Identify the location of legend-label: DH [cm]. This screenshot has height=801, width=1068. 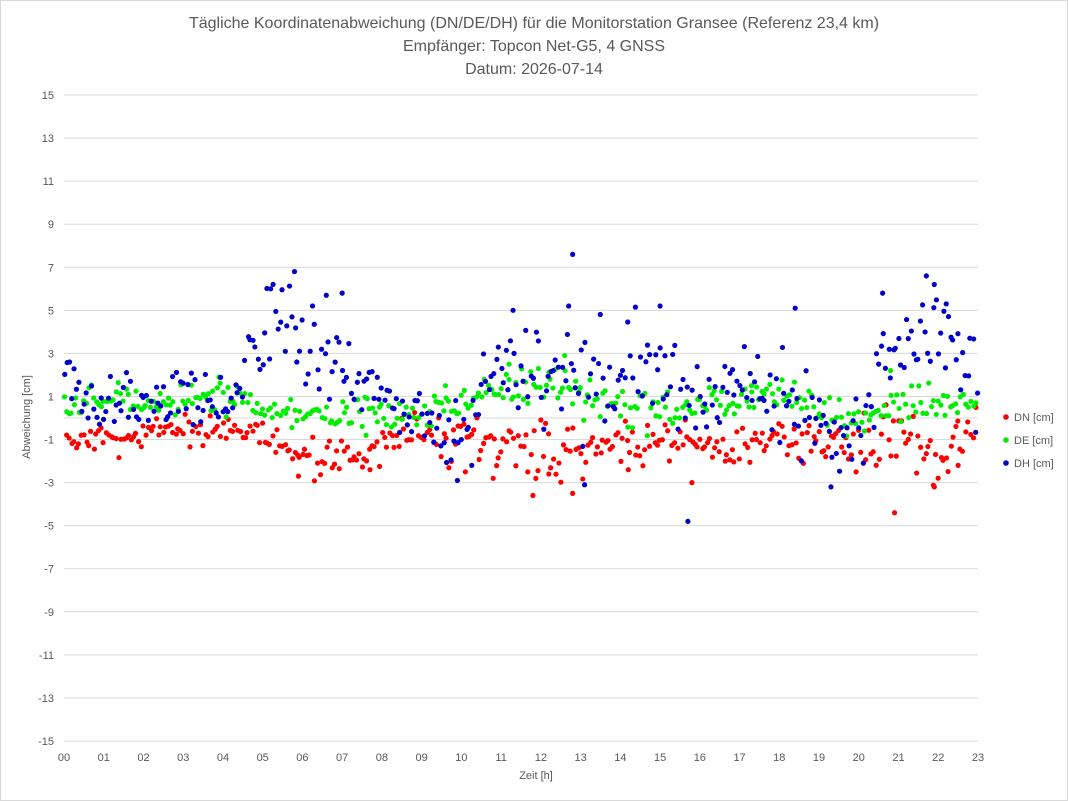
(1034, 464).